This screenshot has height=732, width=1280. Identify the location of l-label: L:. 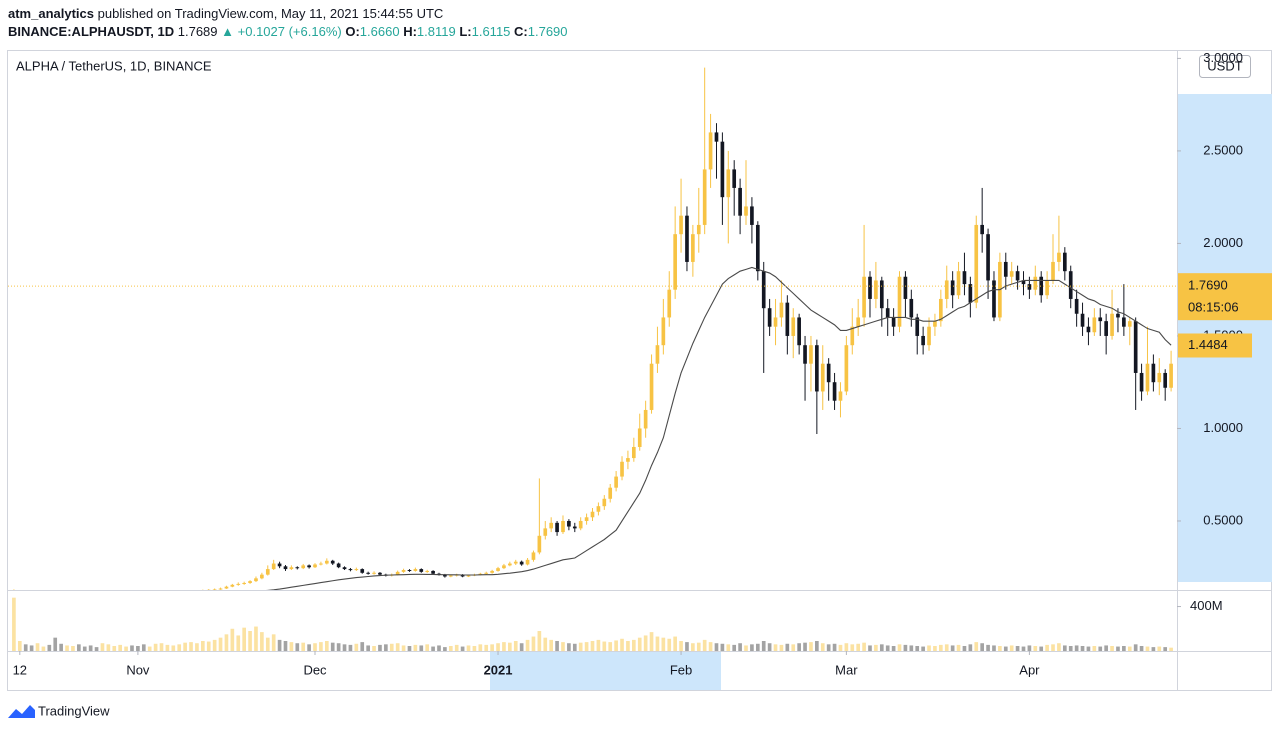
(465, 31).